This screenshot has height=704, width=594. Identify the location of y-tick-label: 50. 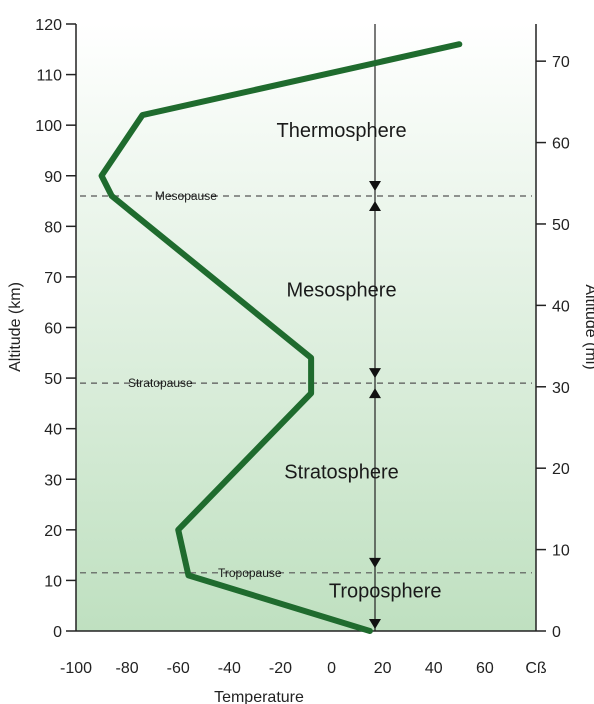
(53, 379).